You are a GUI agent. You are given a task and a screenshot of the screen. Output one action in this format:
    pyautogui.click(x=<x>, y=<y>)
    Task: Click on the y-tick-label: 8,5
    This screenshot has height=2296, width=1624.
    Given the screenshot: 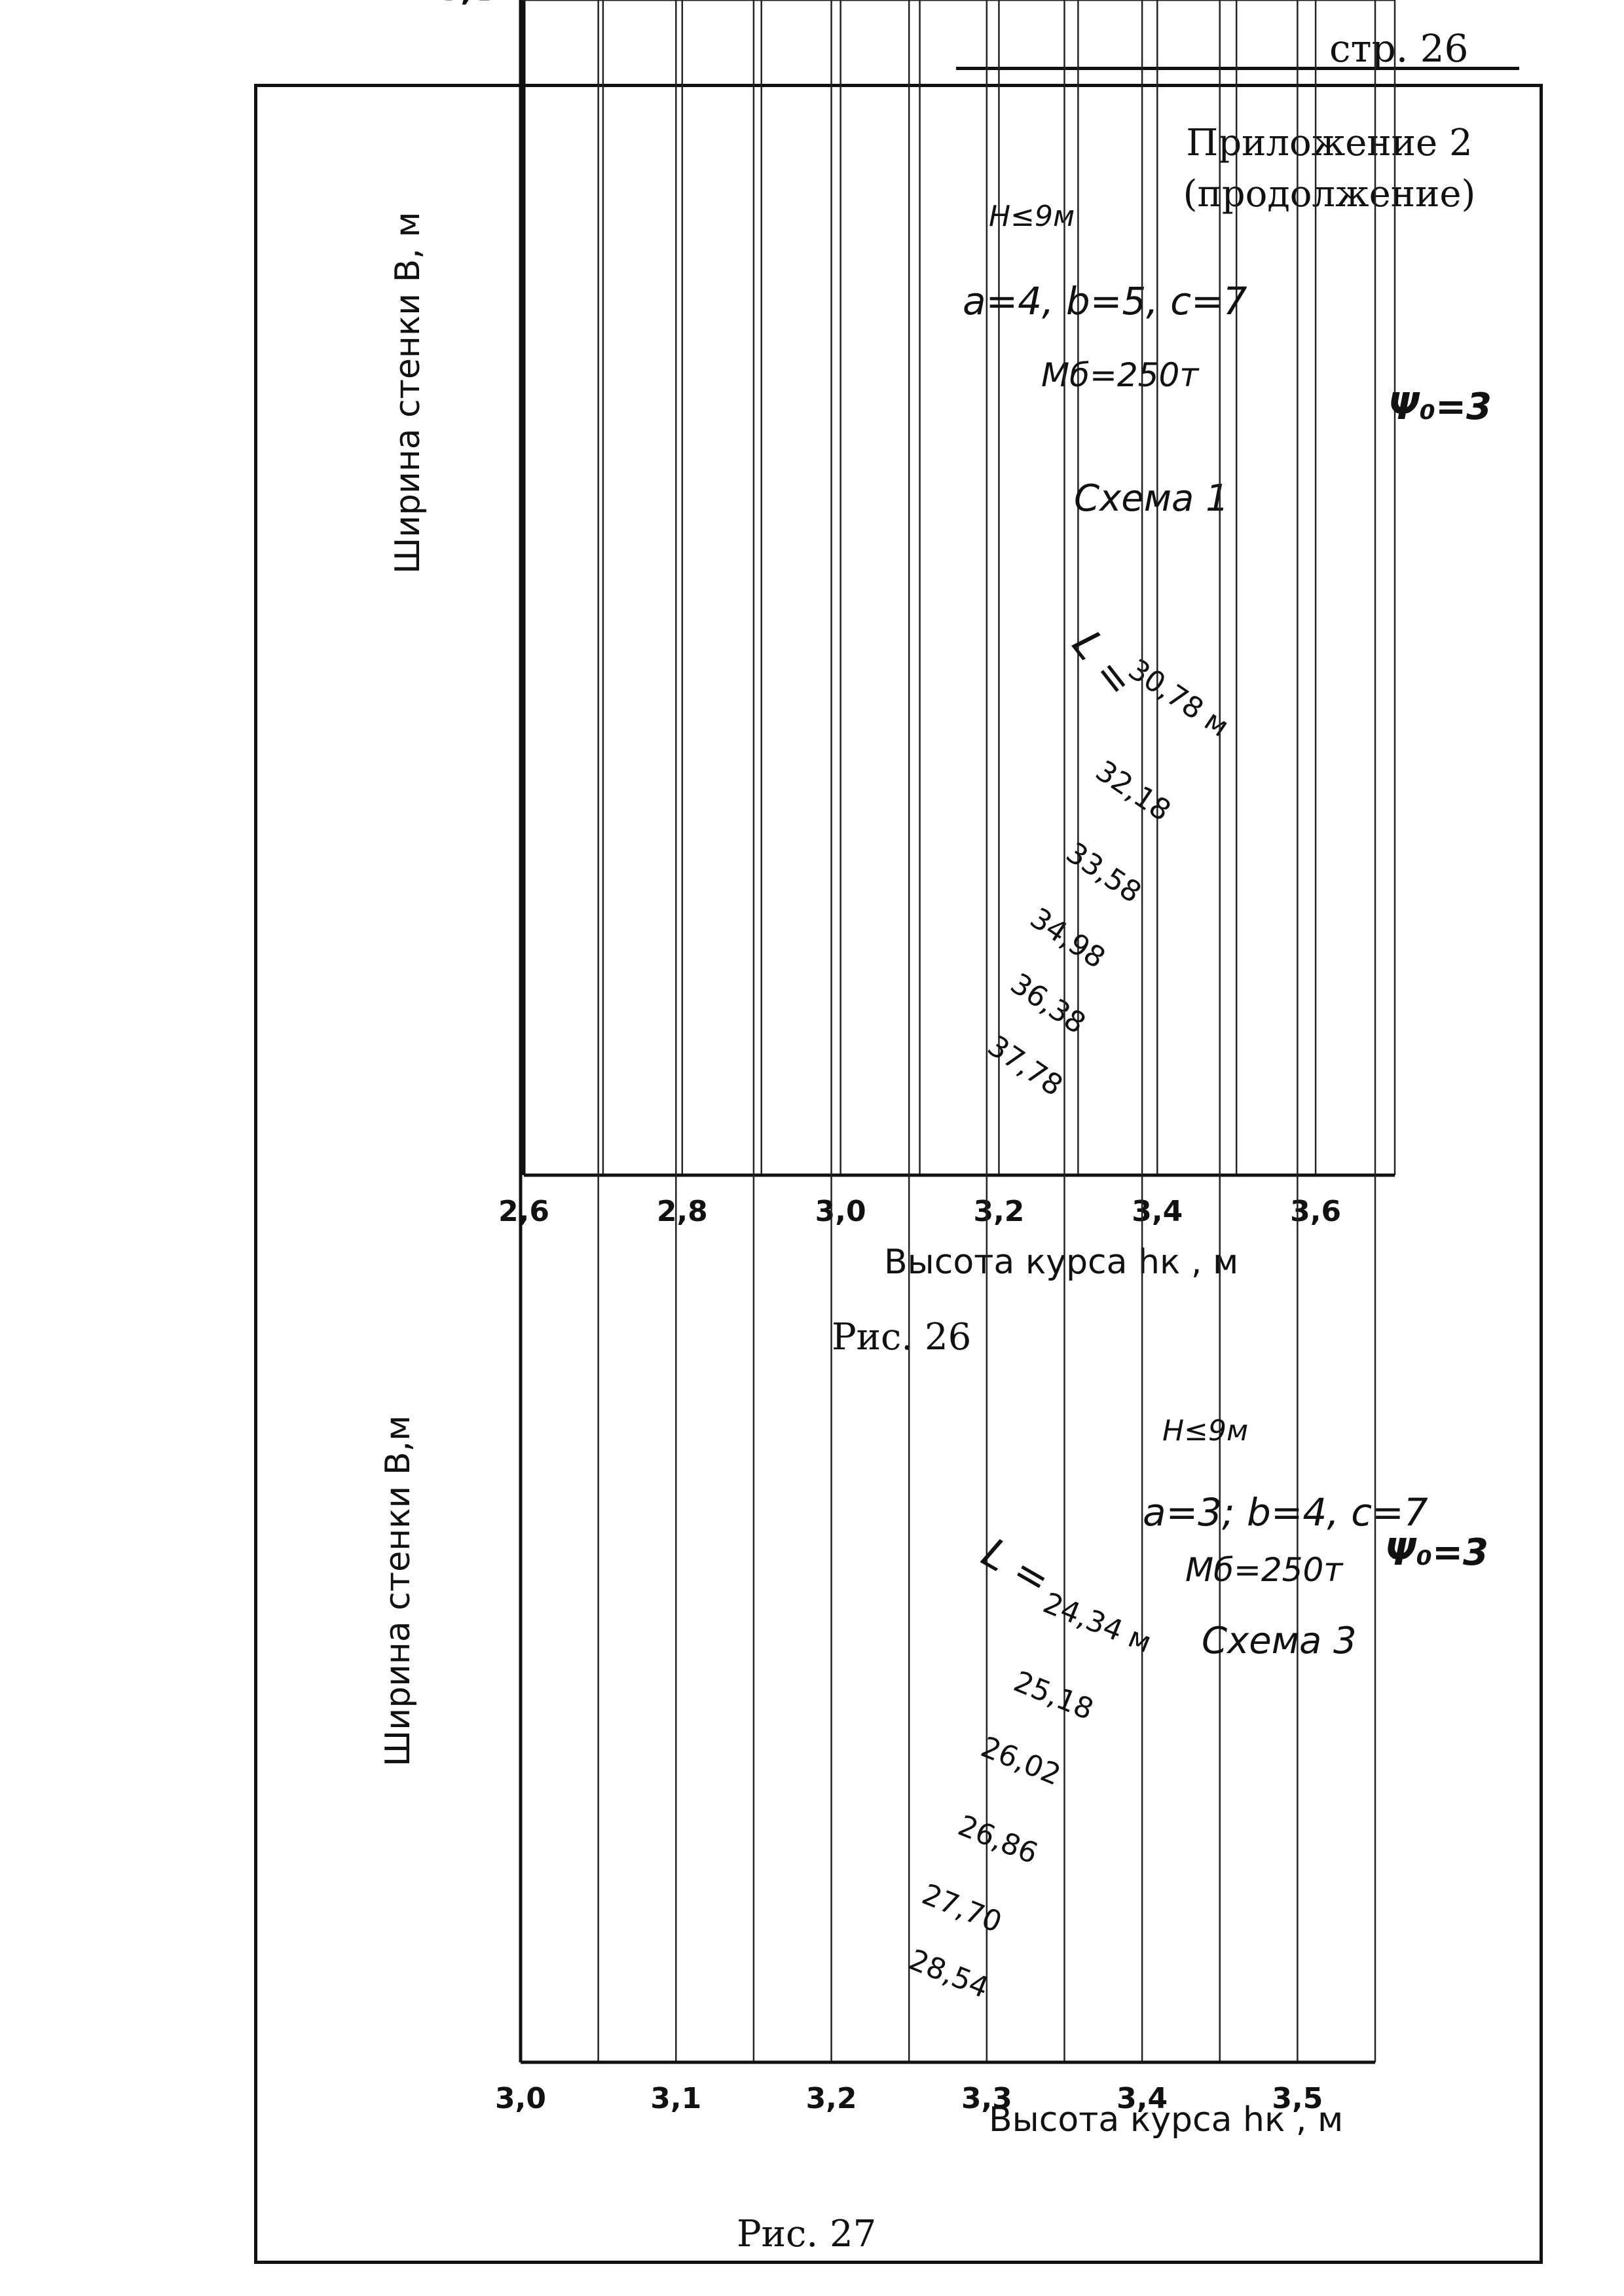 What is the action you would take?
    pyautogui.click(x=466, y=4)
    